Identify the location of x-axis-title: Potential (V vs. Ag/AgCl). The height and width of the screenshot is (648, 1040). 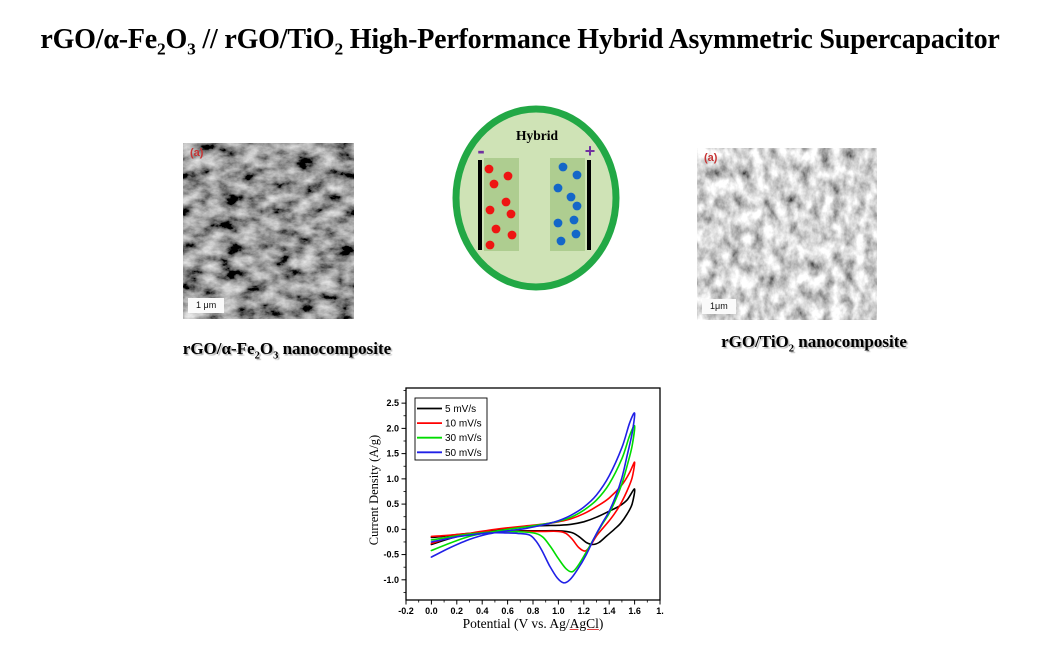
(533, 623).